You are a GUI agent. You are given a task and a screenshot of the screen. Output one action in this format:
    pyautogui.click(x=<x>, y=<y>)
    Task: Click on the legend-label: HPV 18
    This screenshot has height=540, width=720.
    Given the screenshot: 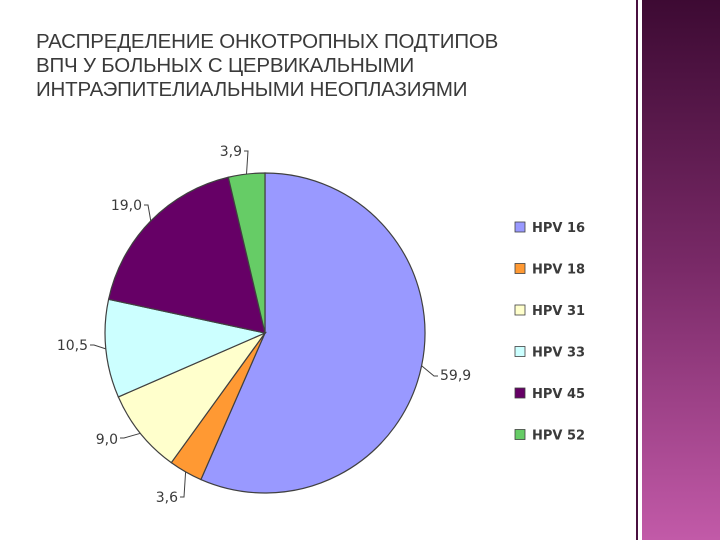 What is the action you would take?
    pyautogui.click(x=558, y=270)
    